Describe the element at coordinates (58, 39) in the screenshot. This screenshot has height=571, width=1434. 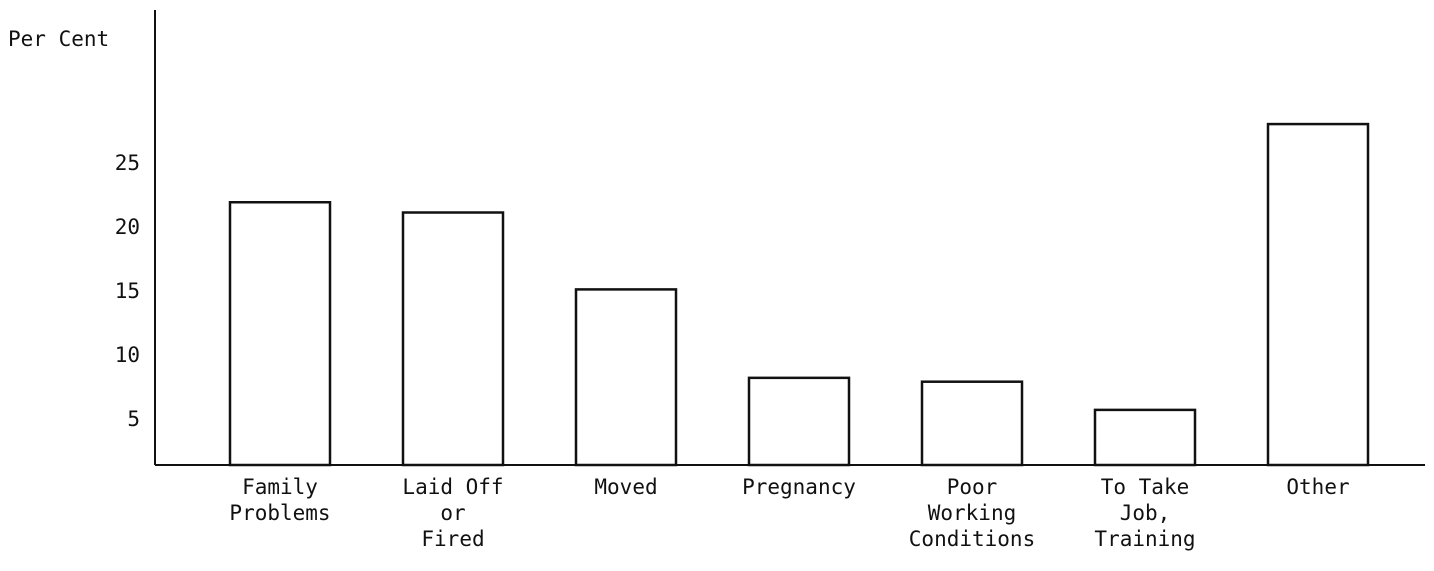
I see `y-axis-label: Per Cent` at that location.